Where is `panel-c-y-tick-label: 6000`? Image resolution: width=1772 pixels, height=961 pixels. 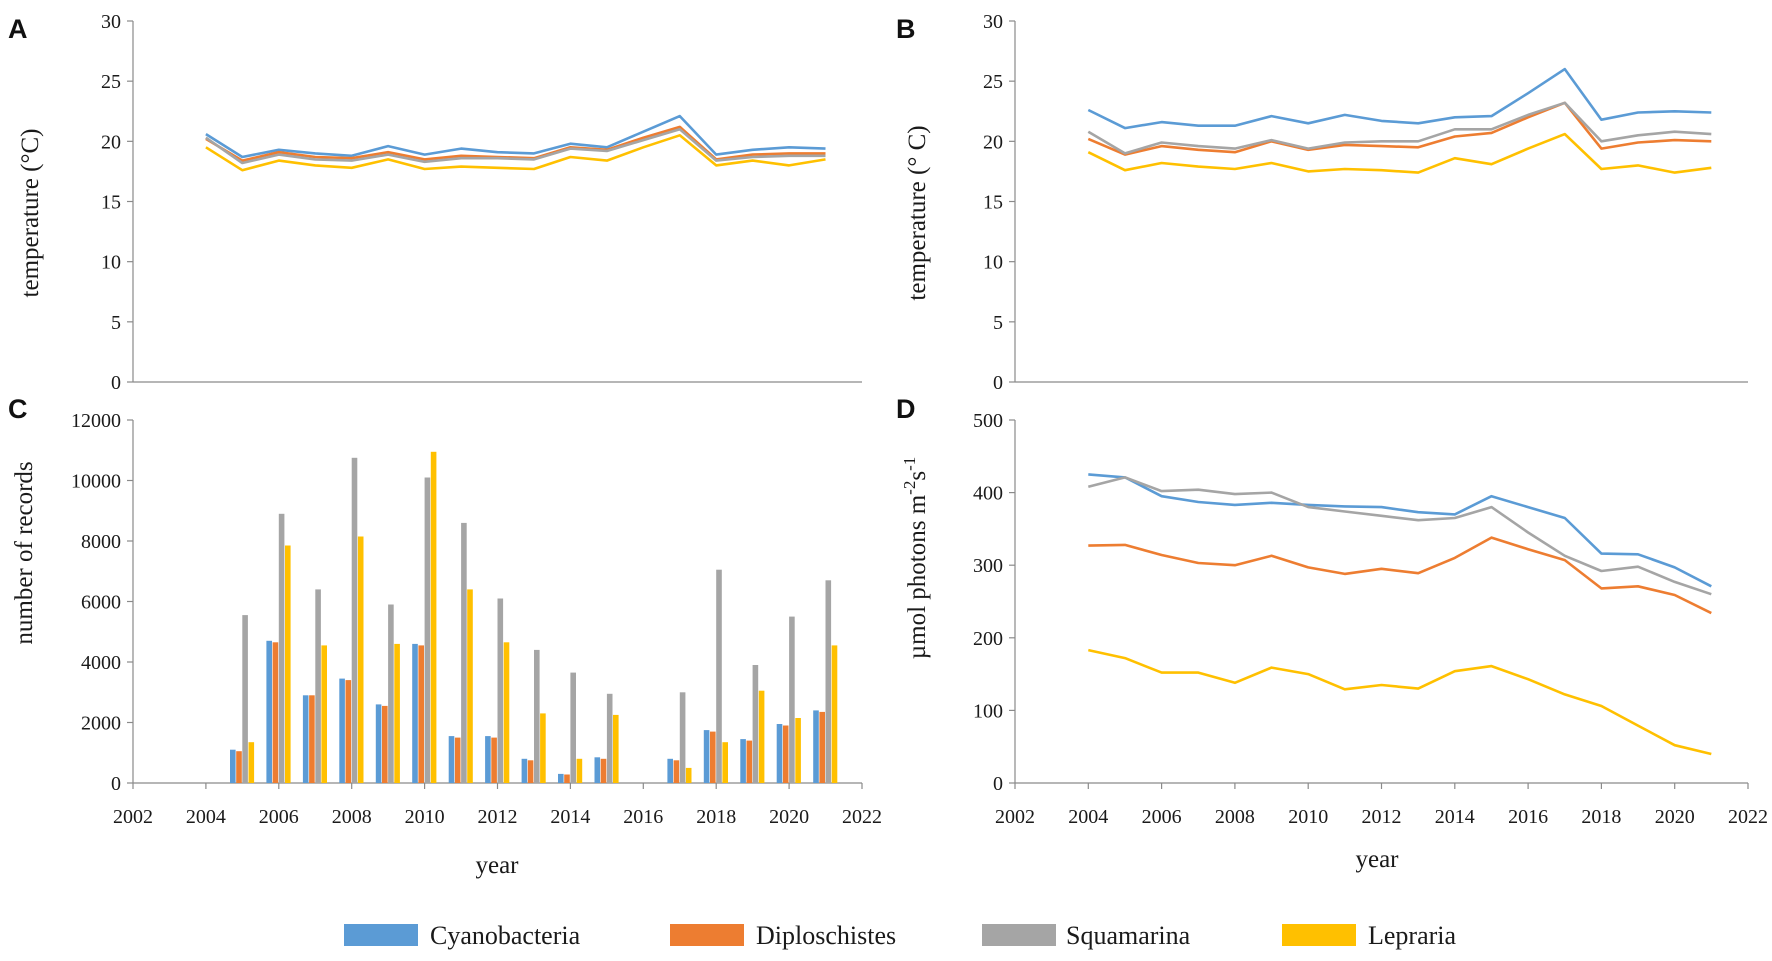 panel-c-y-tick-label: 6000 is located at coordinates (101, 603).